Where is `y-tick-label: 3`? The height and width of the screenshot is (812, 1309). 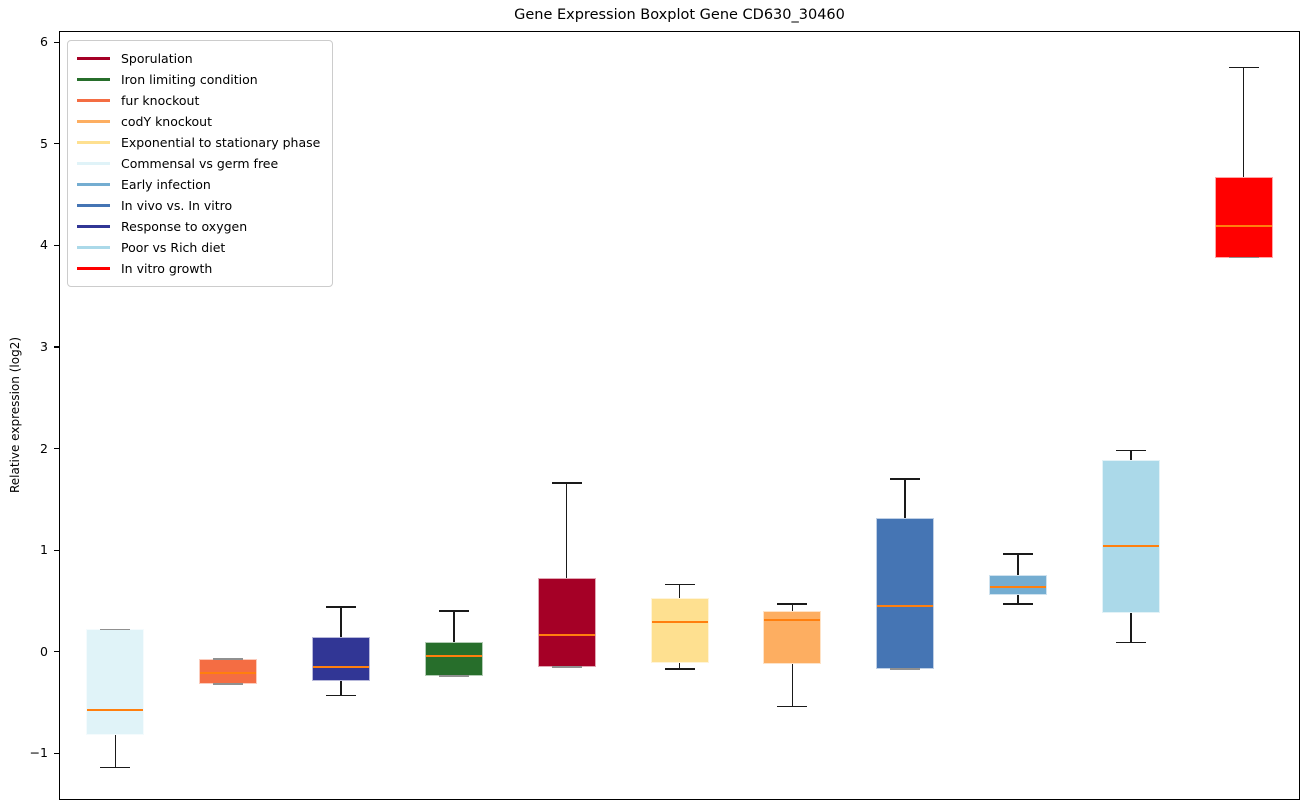
y-tick-label: 3 is located at coordinates (44, 346).